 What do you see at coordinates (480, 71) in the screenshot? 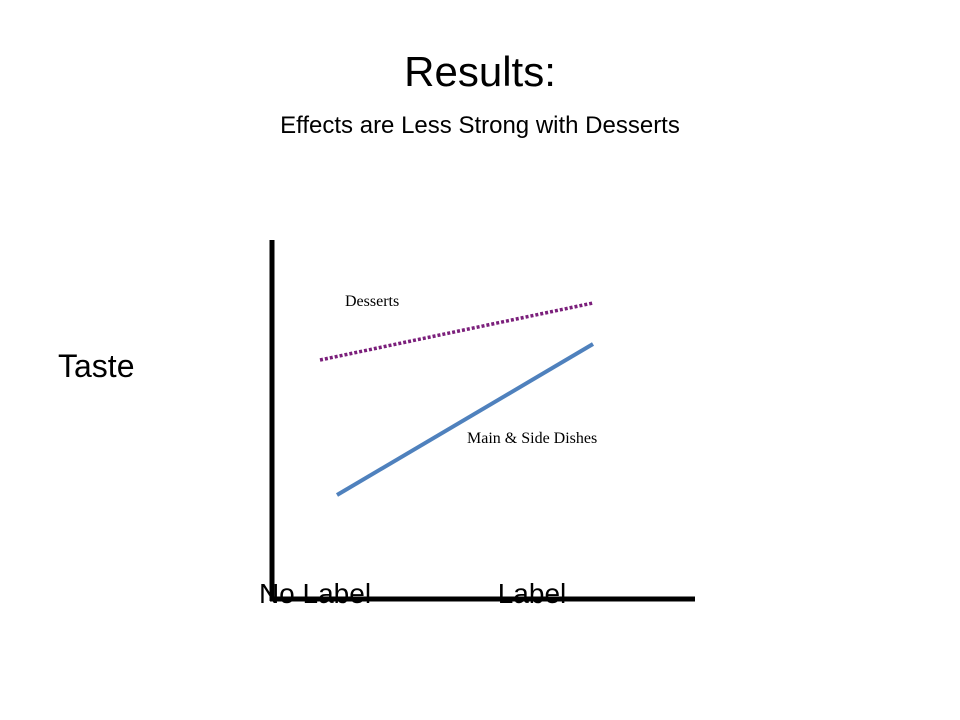
I see `title: Results:` at bounding box center [480, 71].